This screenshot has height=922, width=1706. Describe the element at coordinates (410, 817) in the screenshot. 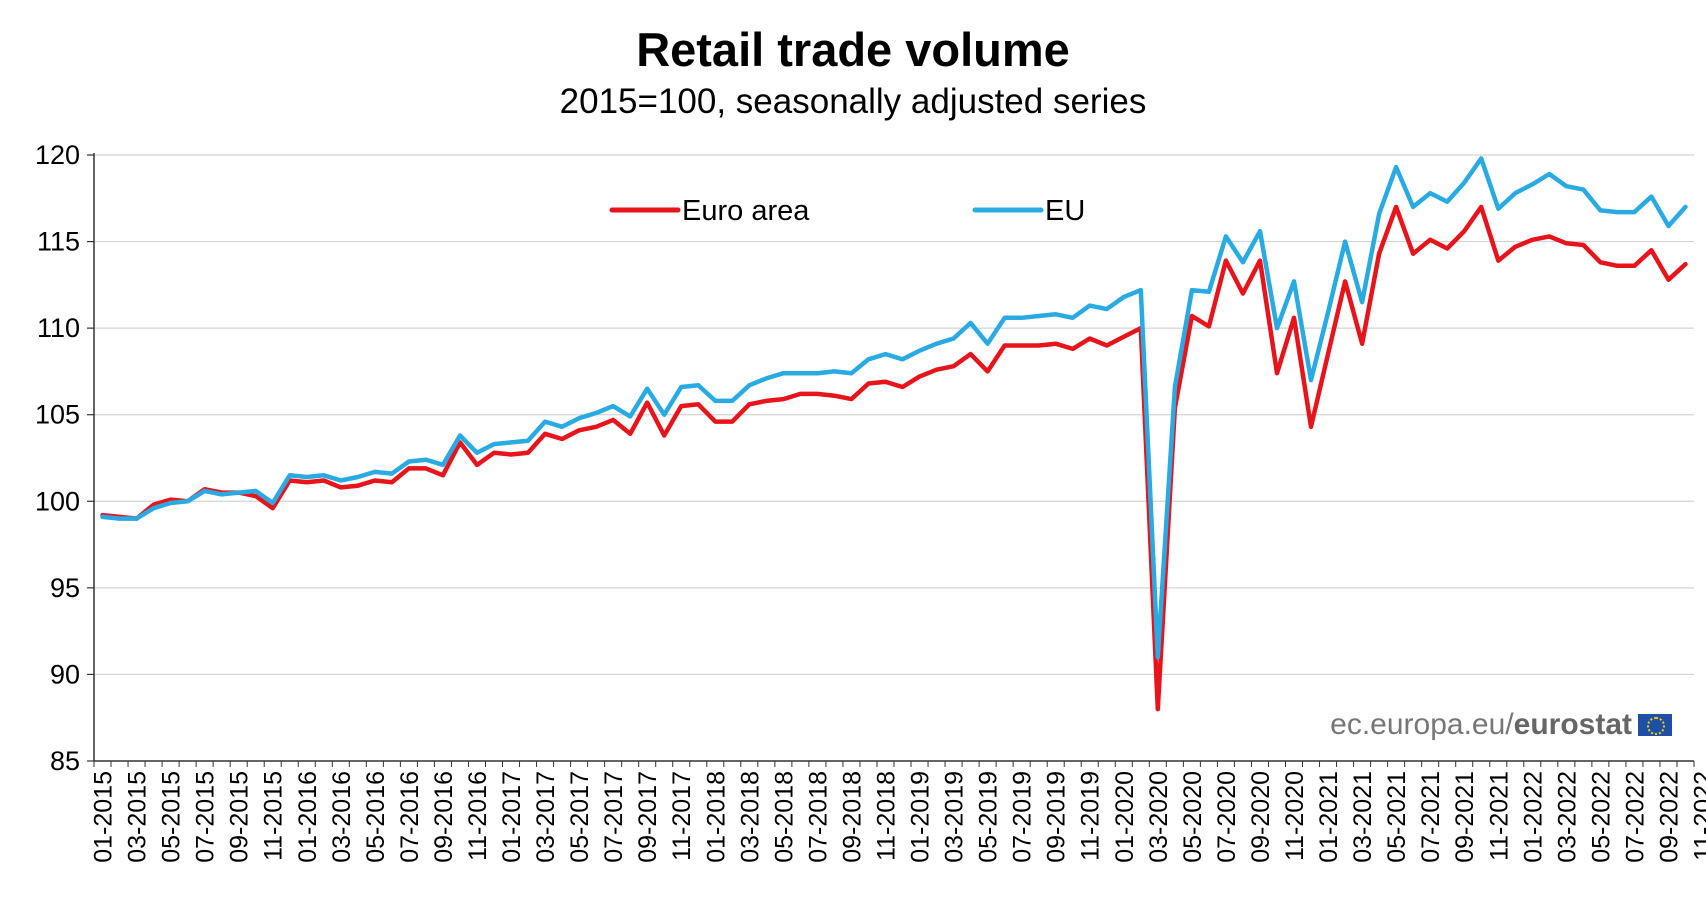

I see `x-tick-label: 07-2016` at that location.